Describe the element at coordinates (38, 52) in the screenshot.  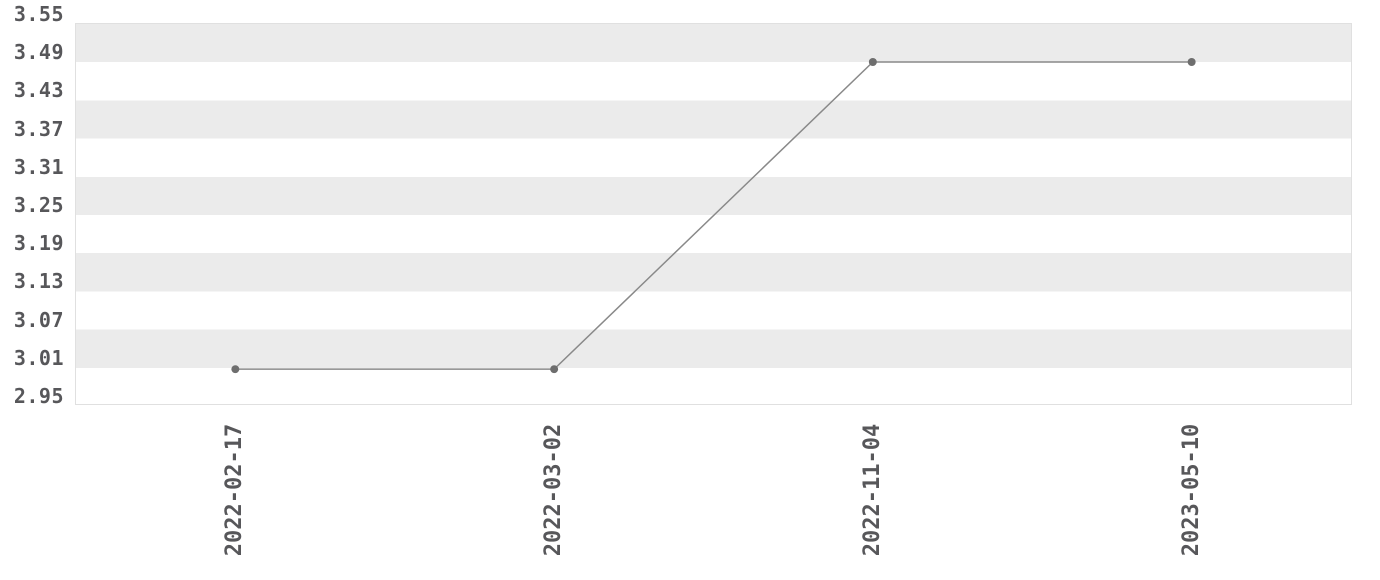
I see `y-axis-tick-label: 3.49` at that location.